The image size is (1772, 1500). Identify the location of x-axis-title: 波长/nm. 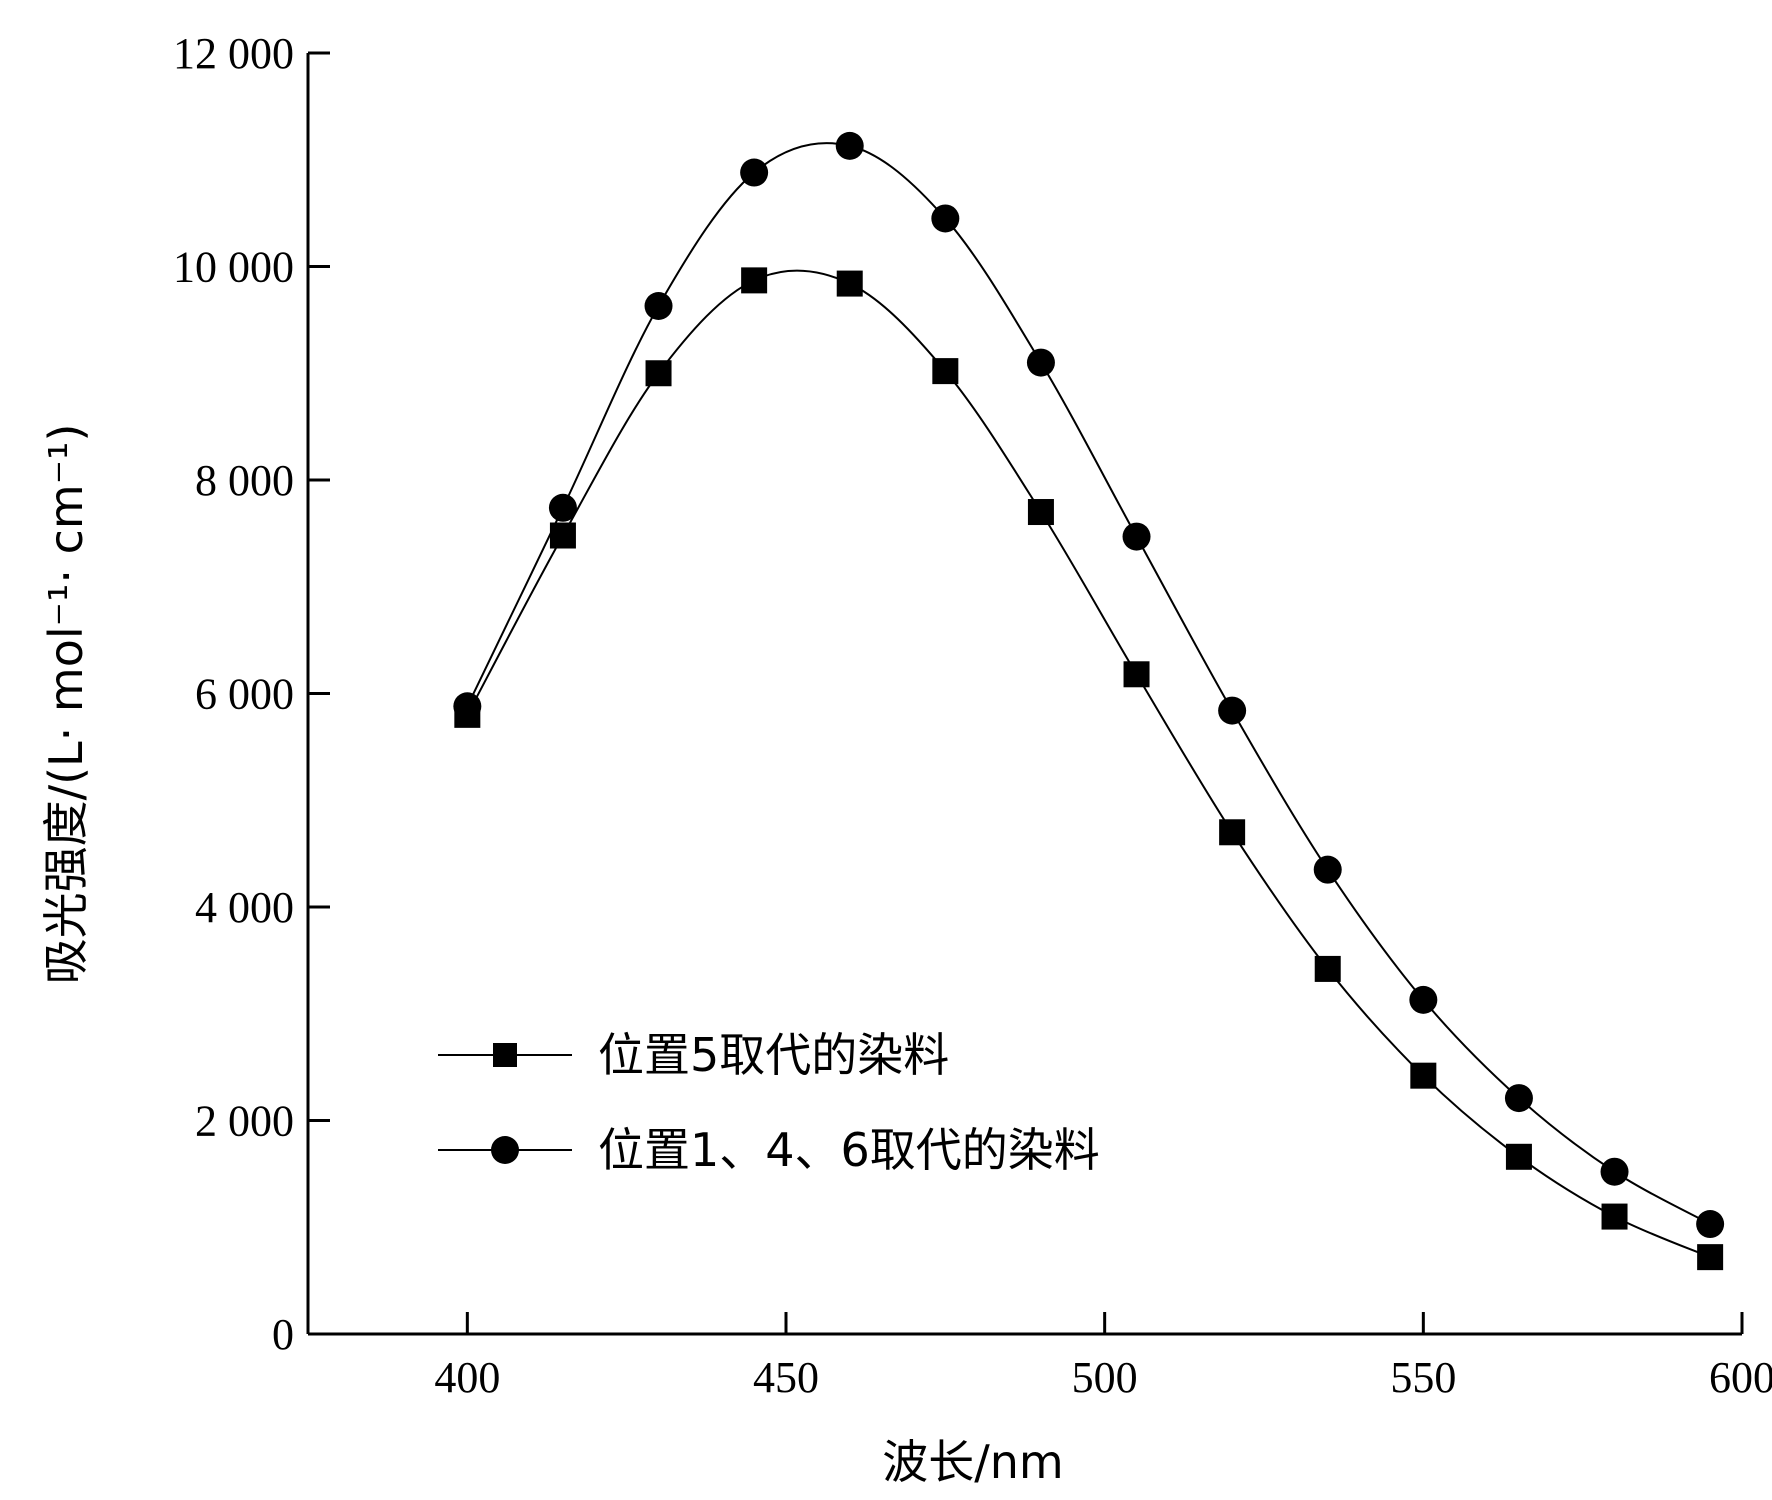
(972, 1462).